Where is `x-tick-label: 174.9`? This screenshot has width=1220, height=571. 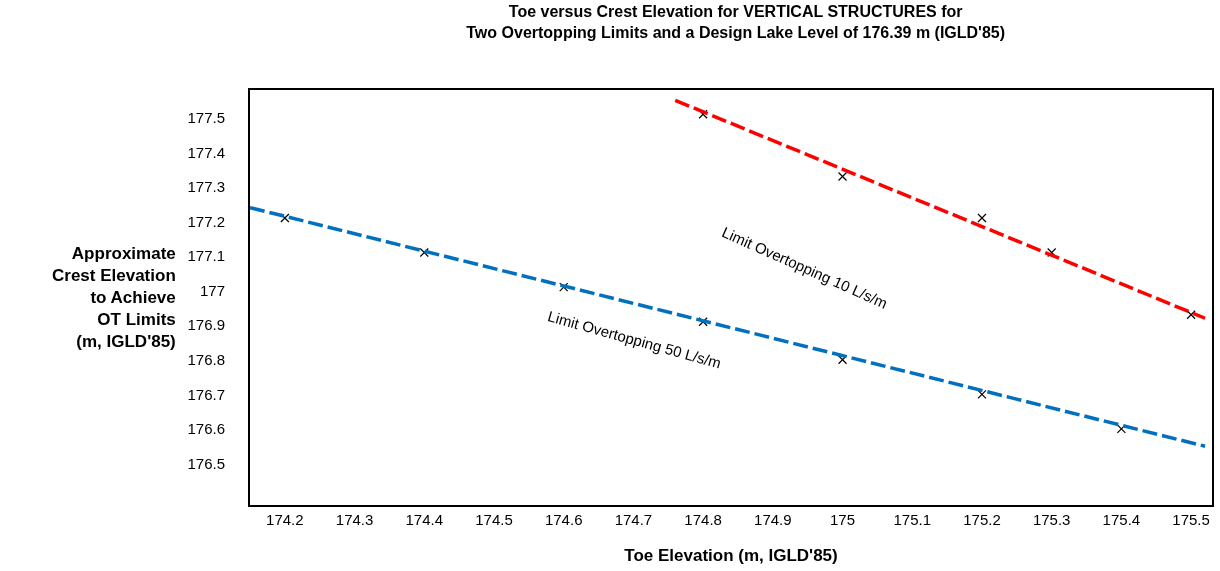 x-tick-label: 174.9 is located at coordinates (773, 519).